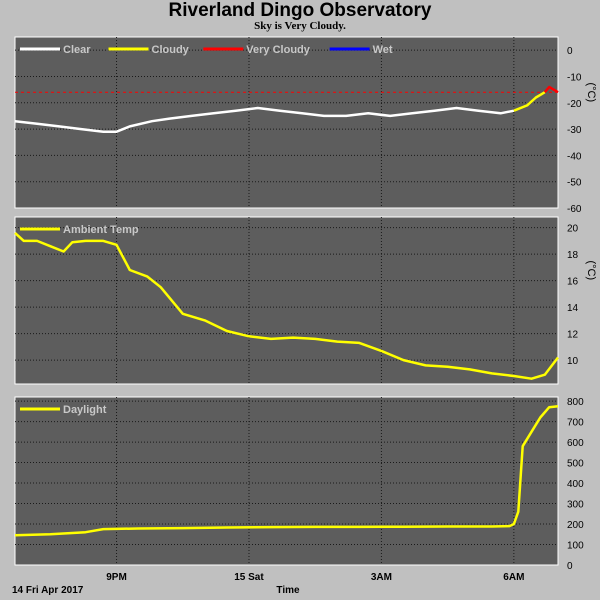 The image size is (600, 600). What do you see at coordinates (383, 50) in the screenshot?
I see `legend-label-3: Wet` at bounding box center [383, 50].